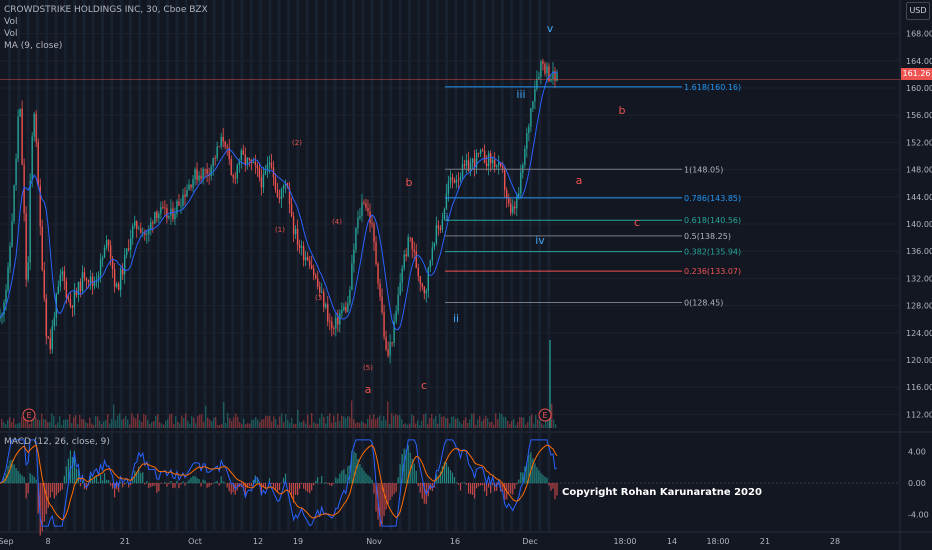 The height and width of the screenshot is (550, 932). What do you see at coordinates (11, 22) in the screenshot?
I see `vol-legend-1: Vol` at bounding box center [11, 22].